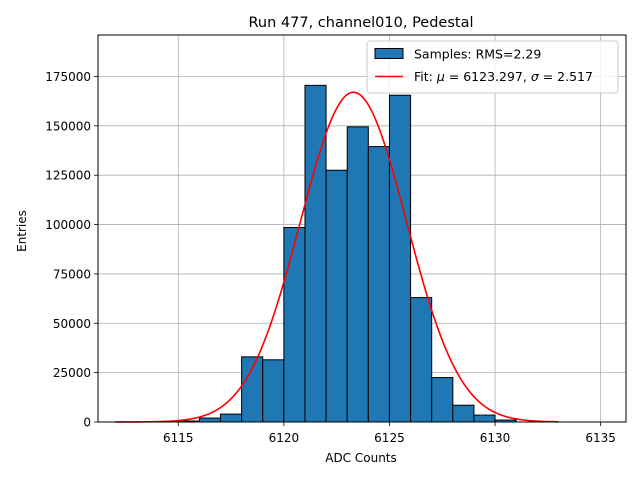 The height and width of the screenshot is (480, 640). I want to click on x-tick-label: 6120, so click(284, 438).